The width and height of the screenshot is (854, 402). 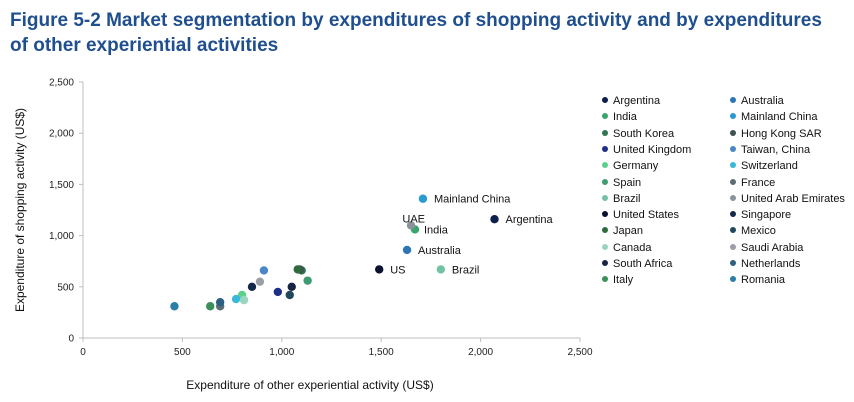 What do you see at coordinates (625, 117) in the screenshot?
I see `legend-label: India` at bounding box center [625, 117].